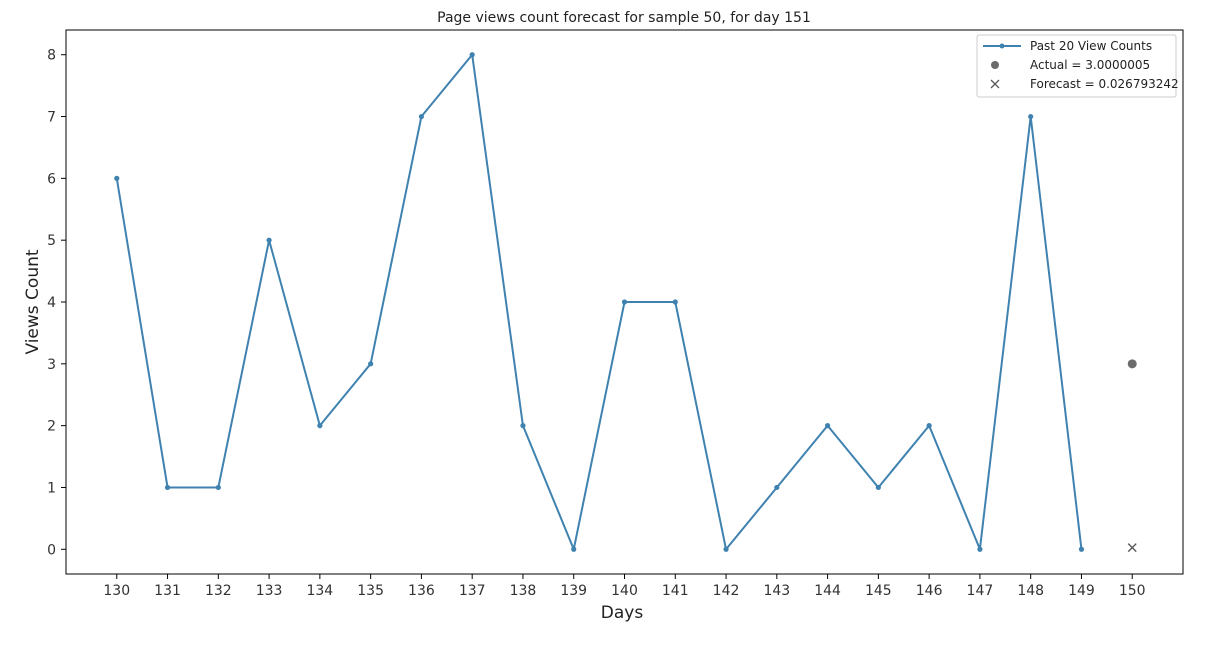 The width and height of the screenshot is (1231, 650). I want to click on y-tick-label: 3, so click(51, 365).